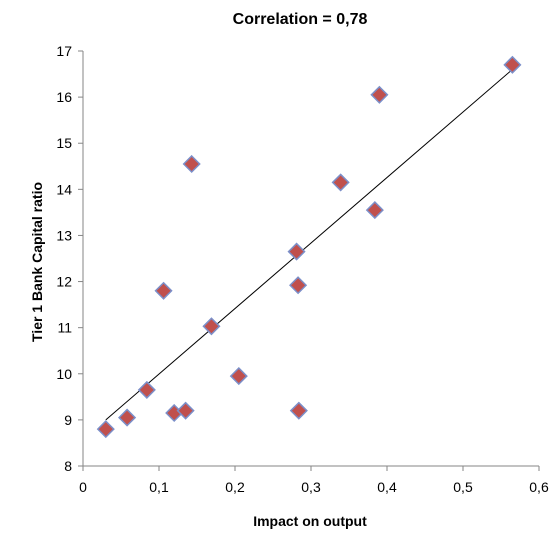 This screenshot has width=553, height=537. I want to click on x-tick-label: 0,6, so click(539, 487).